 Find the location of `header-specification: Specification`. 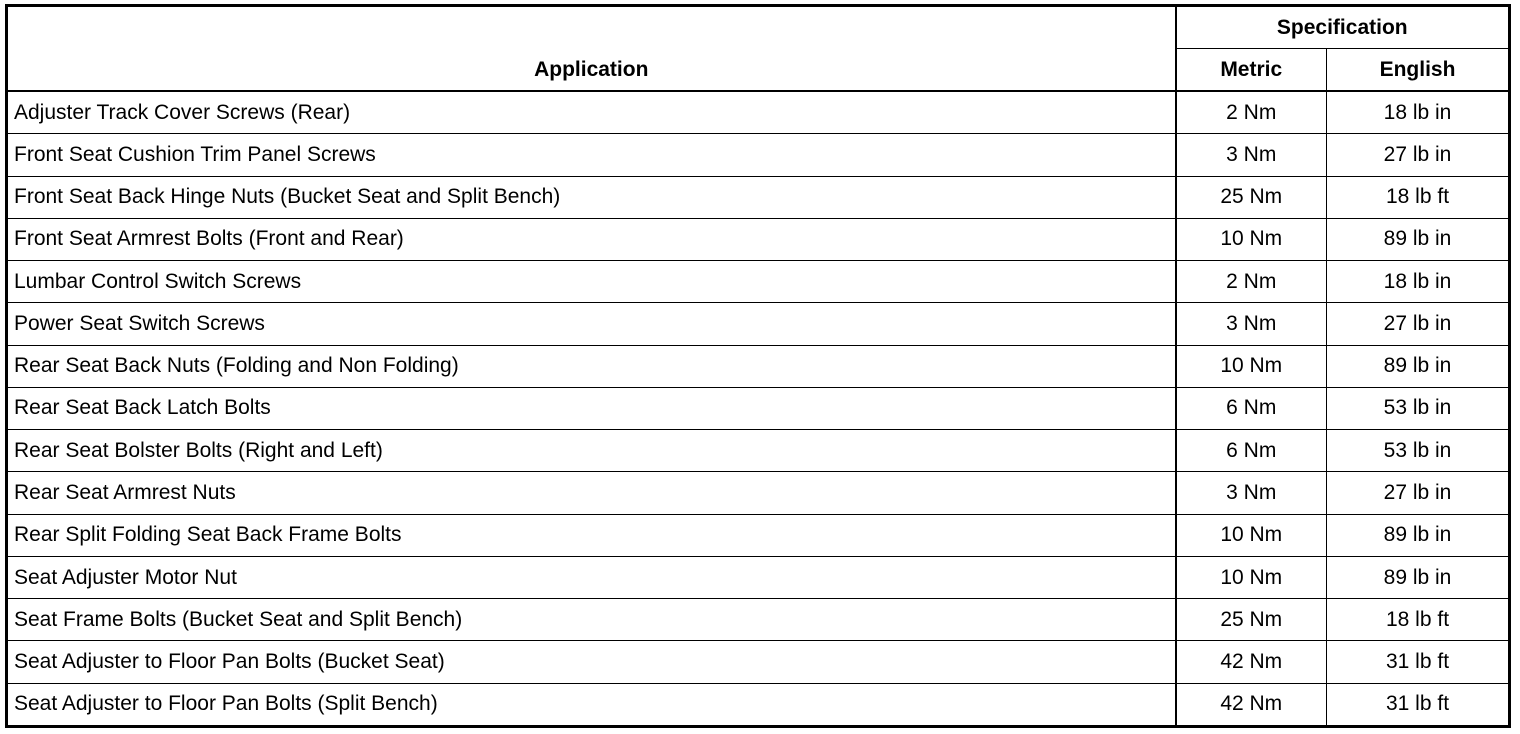

header-specification: Specification is located at coordinates (1342, 27).